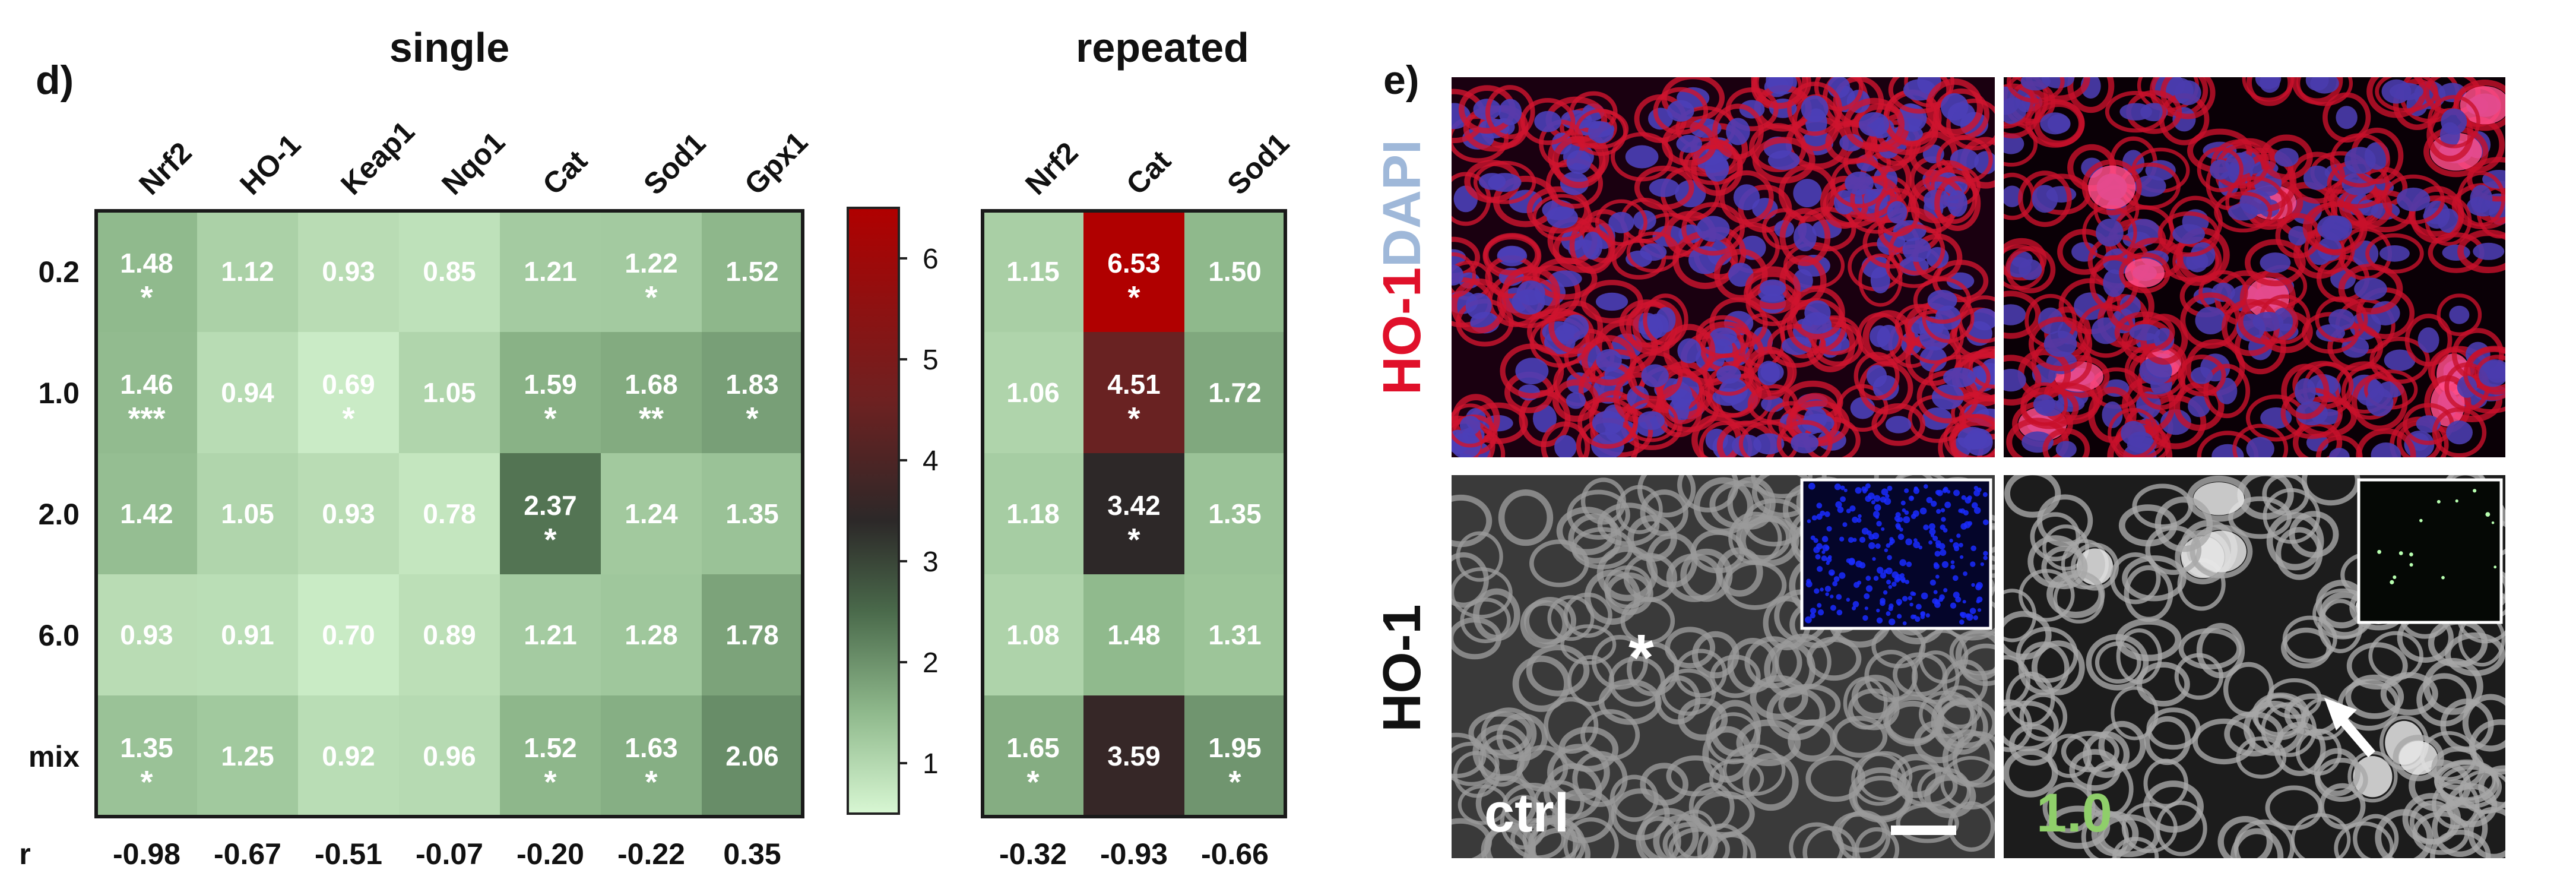  I want to click on correlation-row-label: r, so click(25, 854).